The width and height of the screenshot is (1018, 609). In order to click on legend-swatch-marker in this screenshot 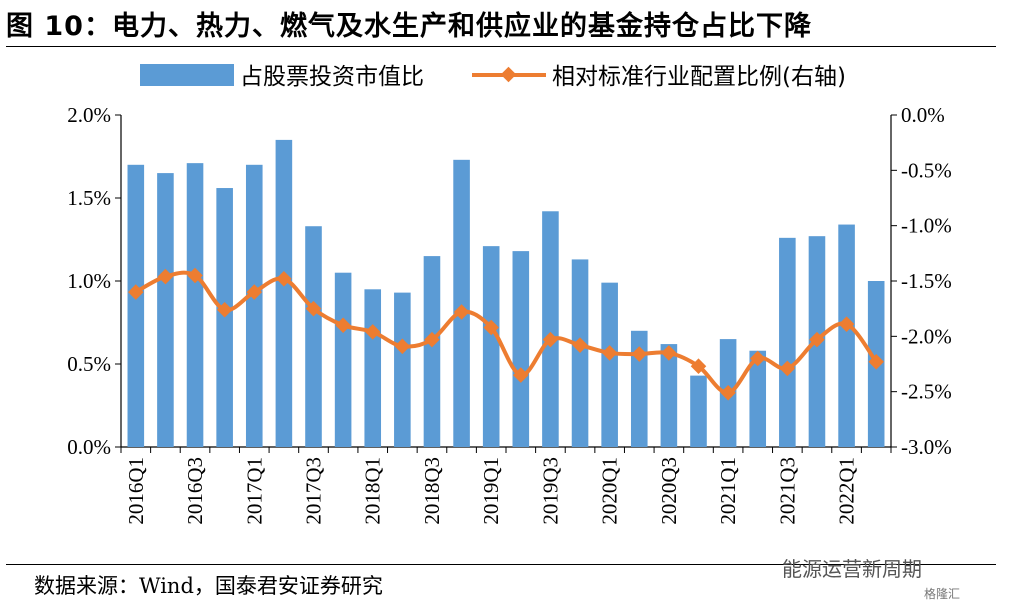, I will do `click(508, 74)`.